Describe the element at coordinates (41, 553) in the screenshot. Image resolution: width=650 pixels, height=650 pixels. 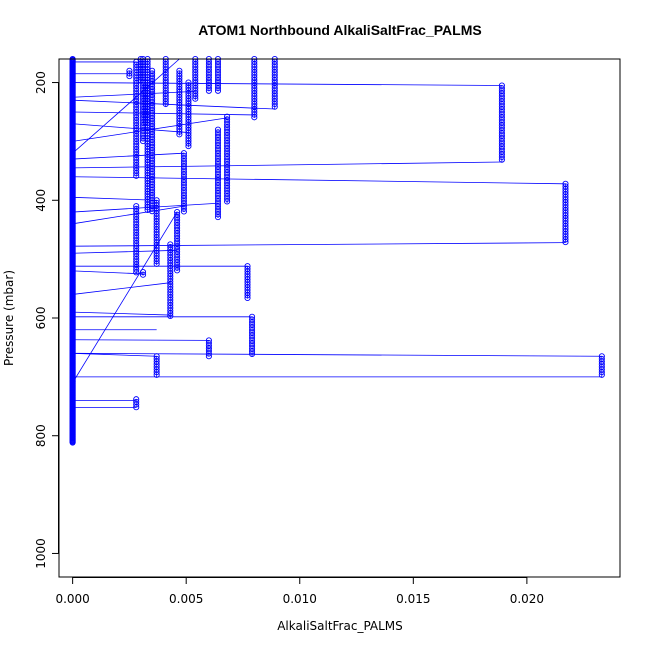
I see `y-tick-label: 1000` at that location.